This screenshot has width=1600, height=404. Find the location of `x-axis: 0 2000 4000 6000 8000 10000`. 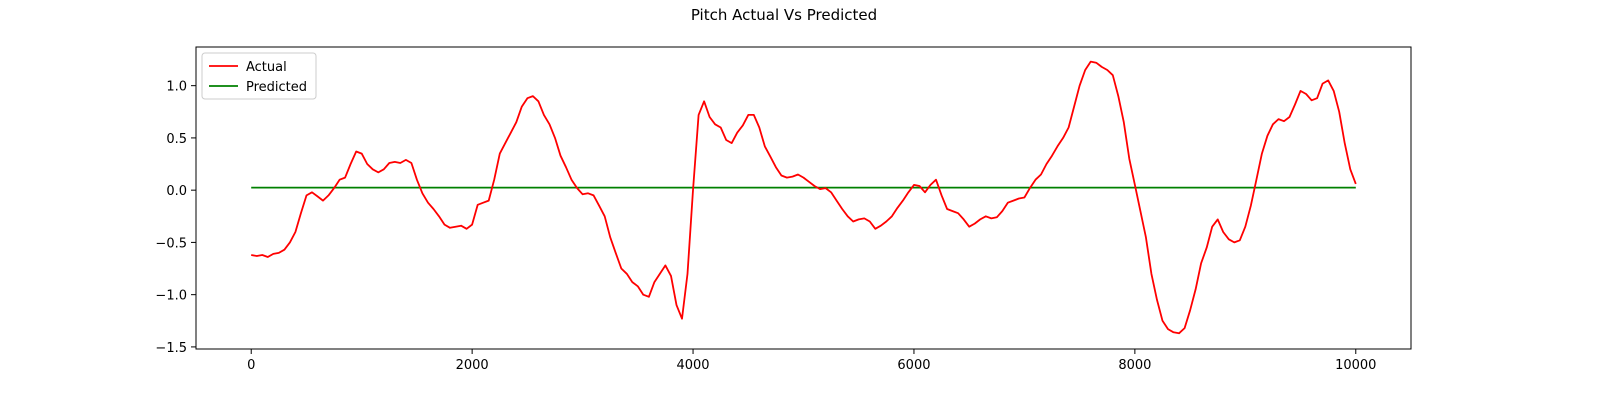

x-axis: 0 2000 4000 6000 8000 10000 is located at coordinates (811, 361).